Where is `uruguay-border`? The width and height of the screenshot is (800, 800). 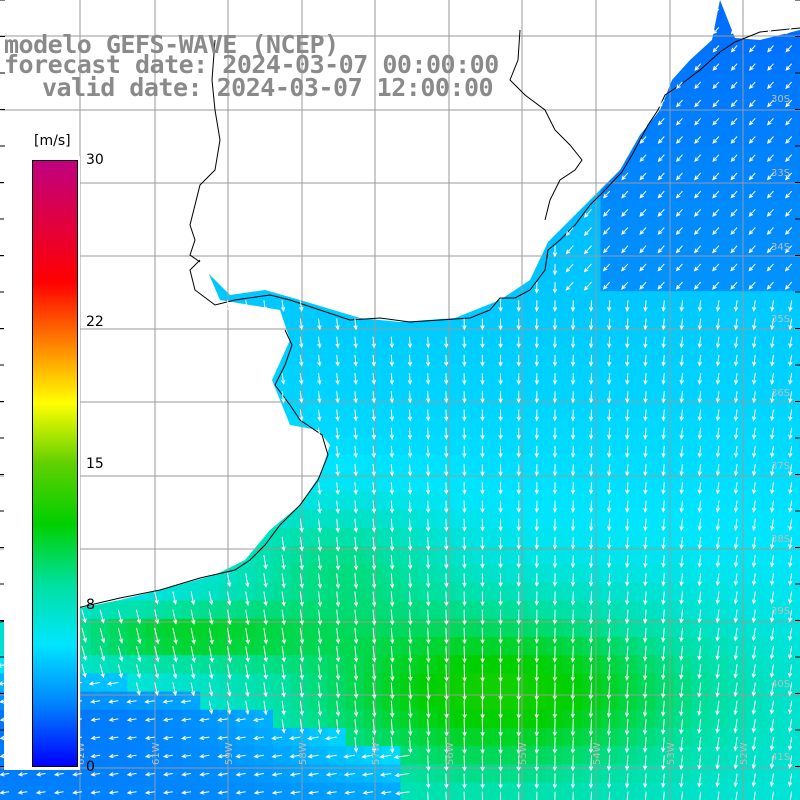
uruguay-border is located at coordinates (205, 151).